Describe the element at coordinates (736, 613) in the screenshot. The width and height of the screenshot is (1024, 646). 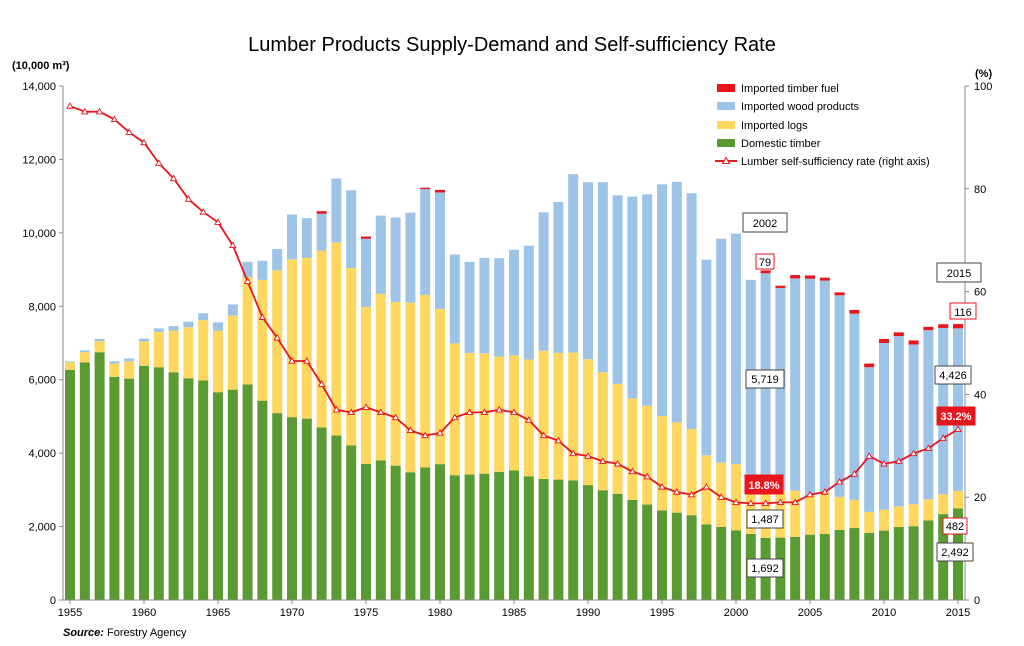
I see `x-tick-label: 2000` at that location.